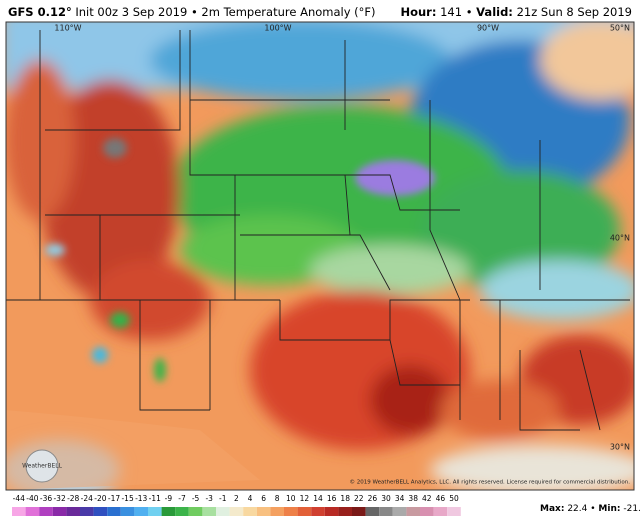 This screenshot has width=640, height=526. I want to click on latitude-label: 50°N, so click(620, 28).